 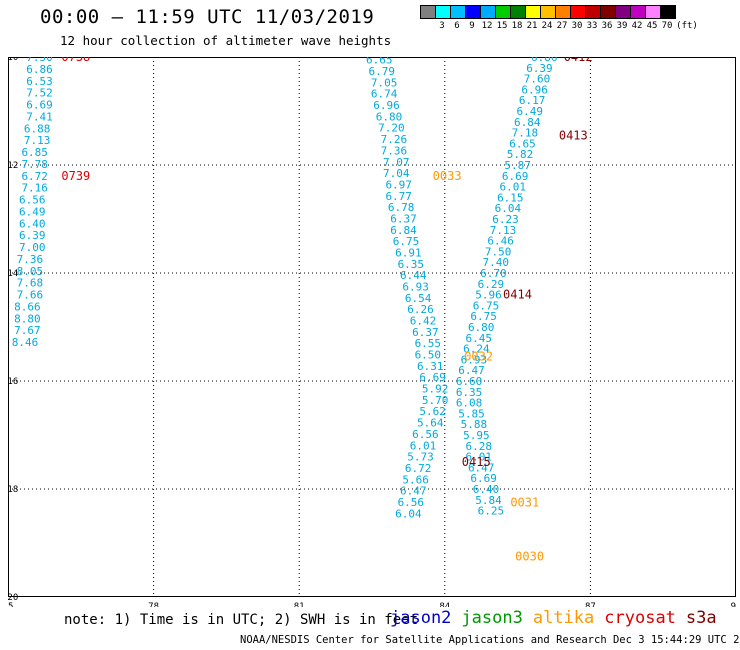 I want to click on wave-height-point: 6.88, so click(x=37, y=128).